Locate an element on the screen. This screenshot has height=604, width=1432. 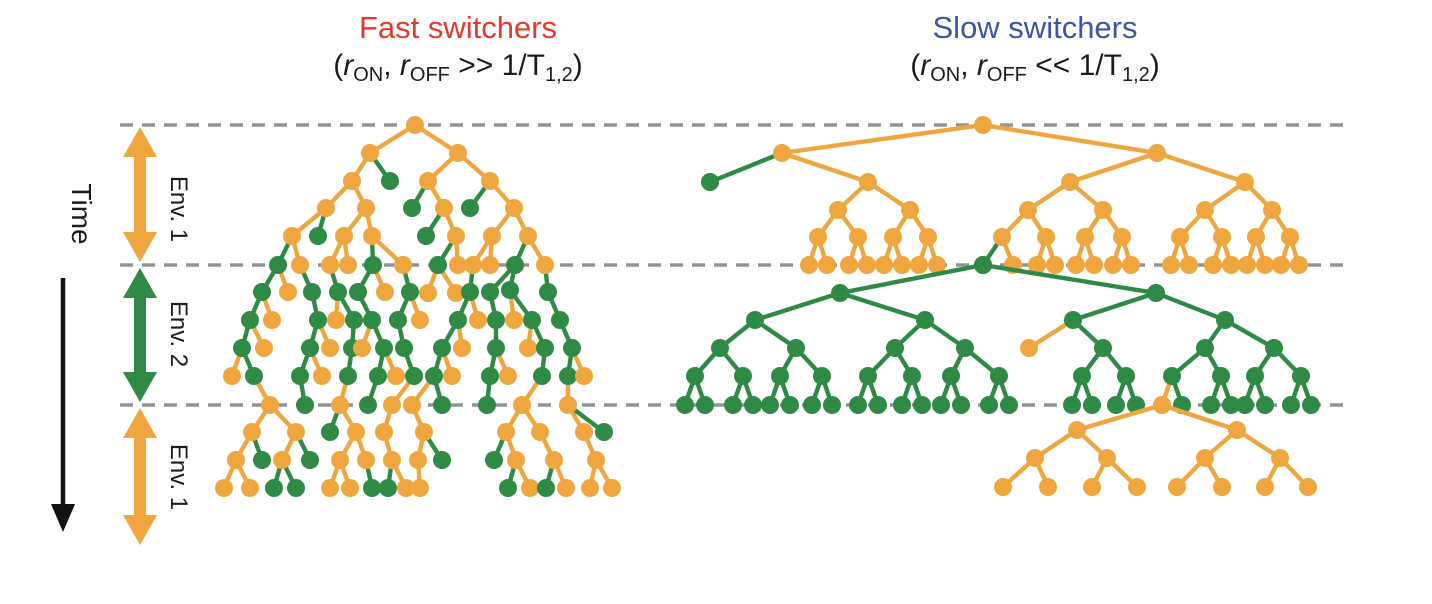
env-band-arrows is located at coordinates (140, 336).